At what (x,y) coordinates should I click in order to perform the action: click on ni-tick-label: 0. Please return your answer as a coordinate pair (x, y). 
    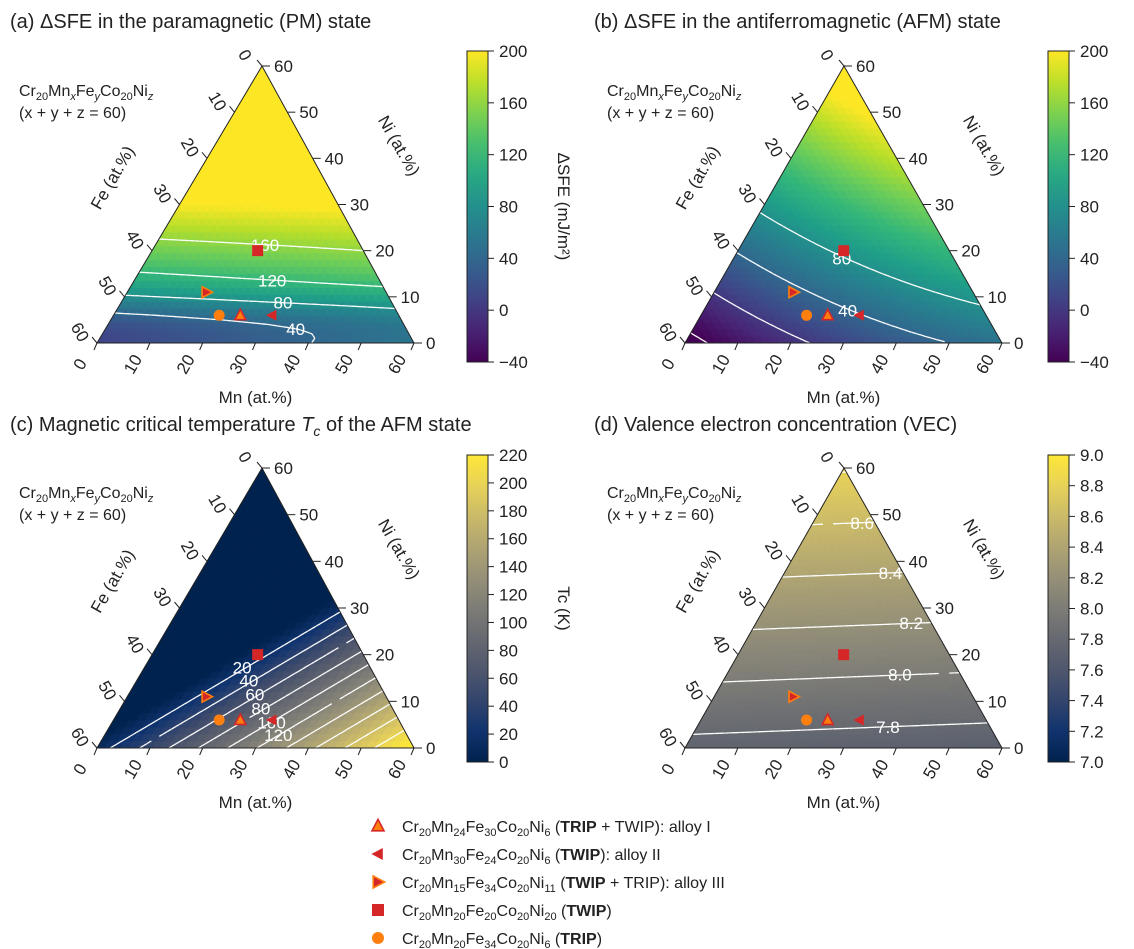
    Looking at the image, I should click on (1018, 343).